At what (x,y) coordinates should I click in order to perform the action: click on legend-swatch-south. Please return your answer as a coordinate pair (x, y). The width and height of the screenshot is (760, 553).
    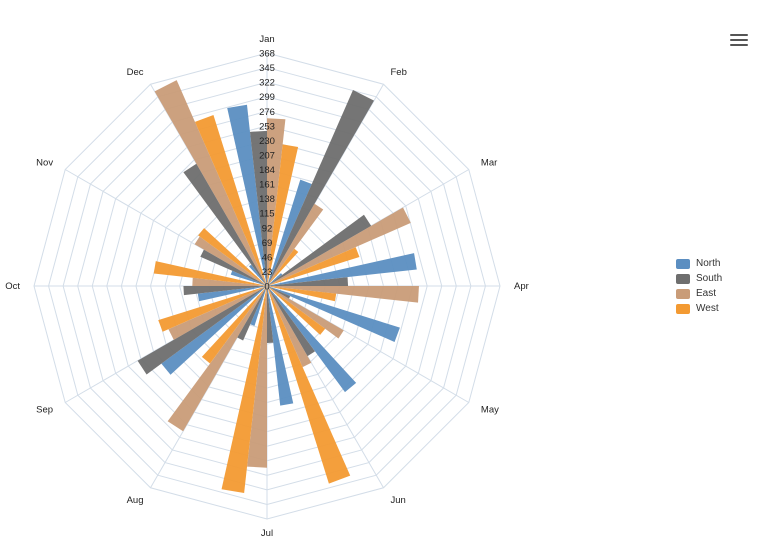
    Looking at the image, I should click on (683, 278).